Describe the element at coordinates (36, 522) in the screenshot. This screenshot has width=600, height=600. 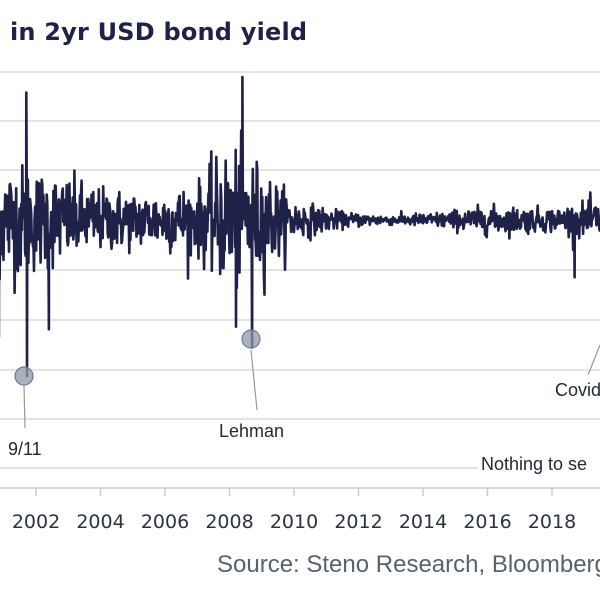
I see `x-tick-label: 2002` at that location.